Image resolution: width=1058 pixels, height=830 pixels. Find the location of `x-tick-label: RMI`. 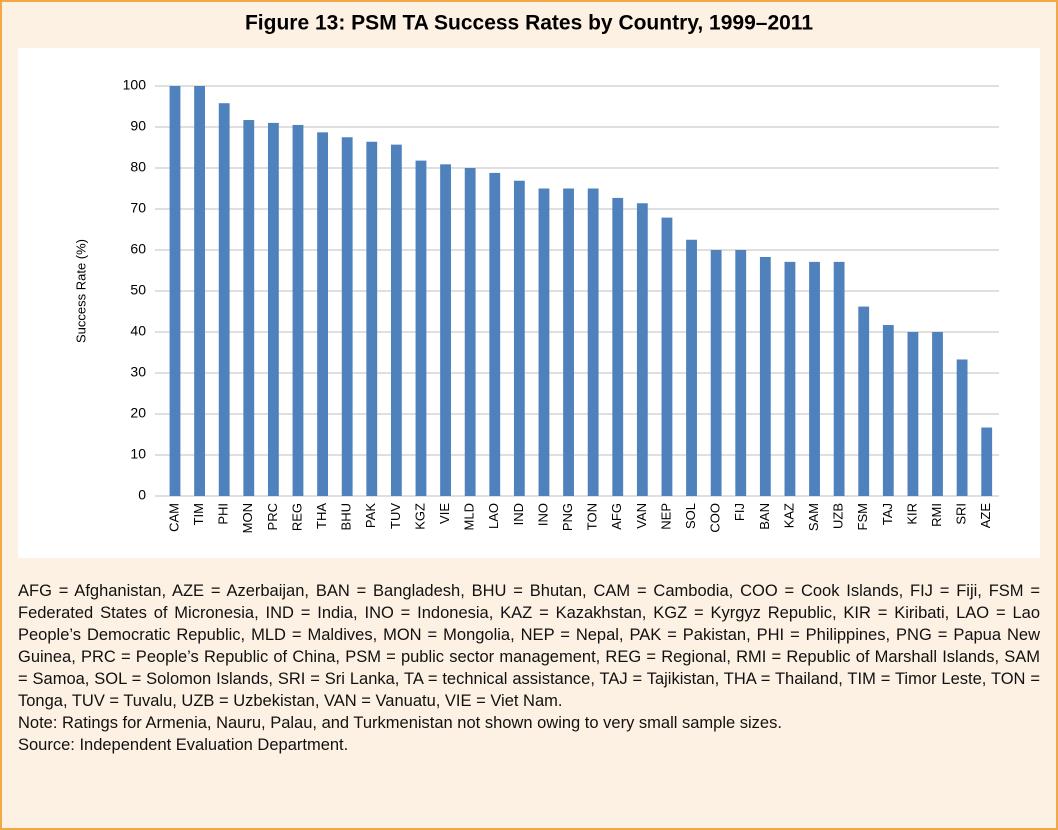

x-tick-label: RMI is located at coordinates (936, 515).